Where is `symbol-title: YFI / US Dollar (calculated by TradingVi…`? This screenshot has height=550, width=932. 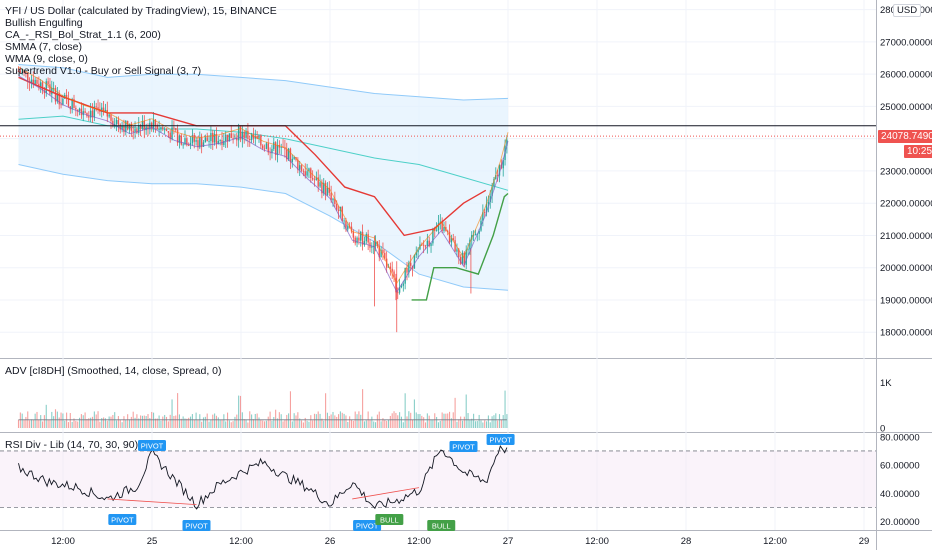
symbol-title: YFI / US Dollar (calculated by TradingVi… is located at coordinates (141, 11).